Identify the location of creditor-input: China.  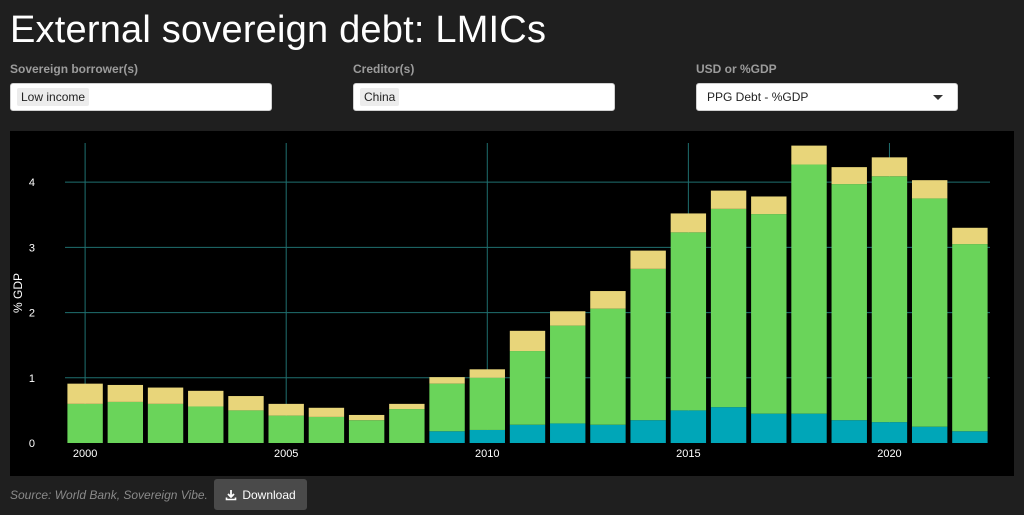
(484, 97).